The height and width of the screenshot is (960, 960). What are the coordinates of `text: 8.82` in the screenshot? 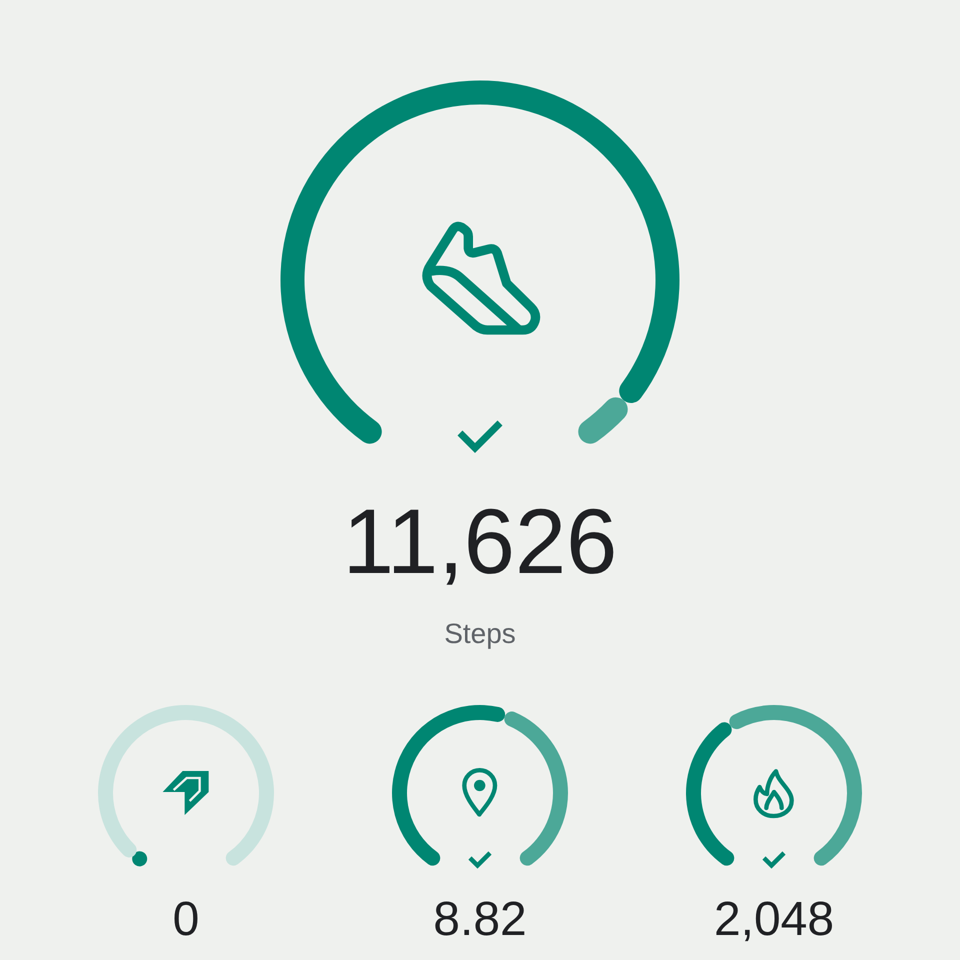 It's located at (480, 919).